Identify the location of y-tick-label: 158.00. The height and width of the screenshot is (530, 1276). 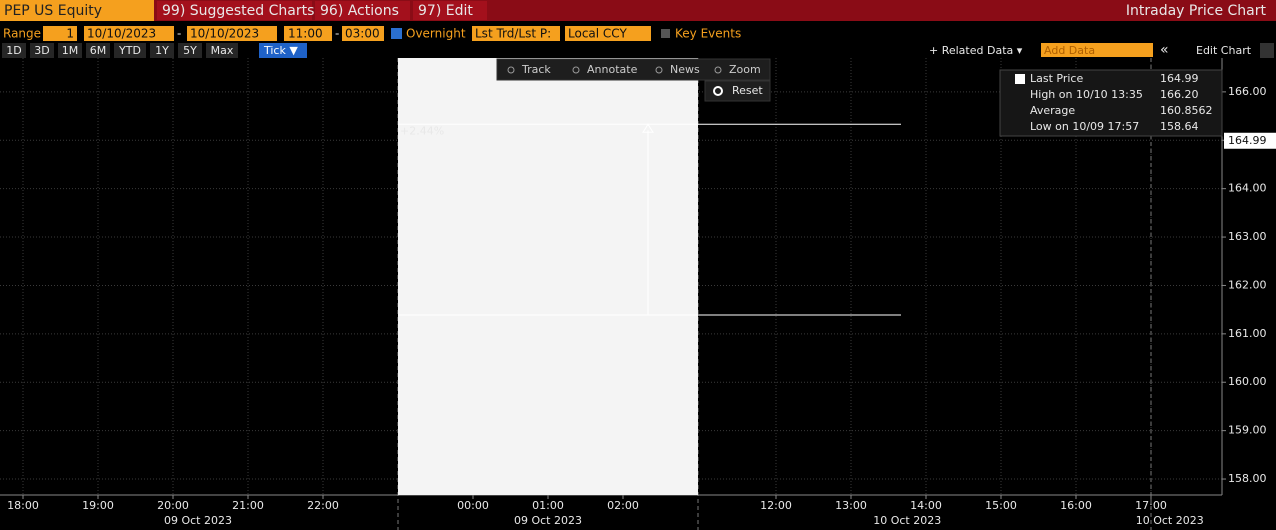
(1247, 478).